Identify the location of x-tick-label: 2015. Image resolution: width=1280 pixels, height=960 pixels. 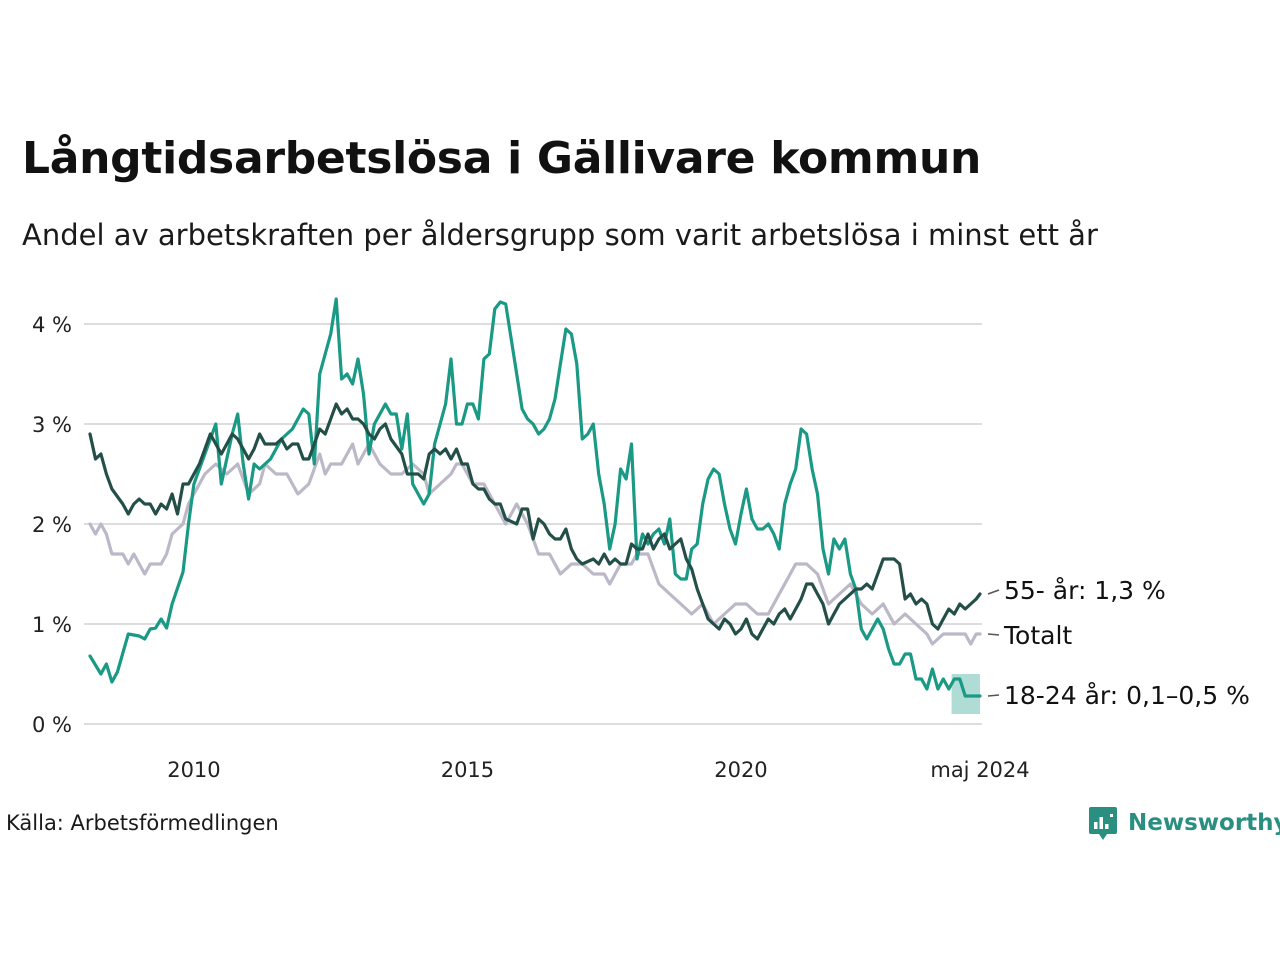
(467, 770).